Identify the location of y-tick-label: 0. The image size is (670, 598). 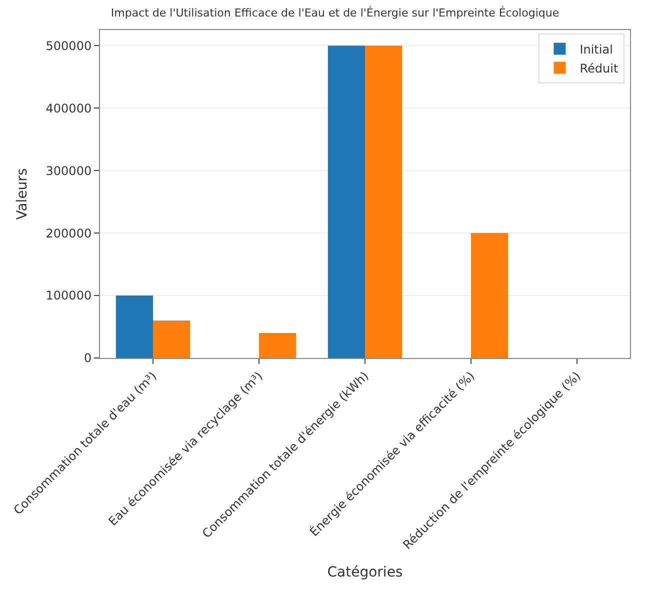
(88, 358).